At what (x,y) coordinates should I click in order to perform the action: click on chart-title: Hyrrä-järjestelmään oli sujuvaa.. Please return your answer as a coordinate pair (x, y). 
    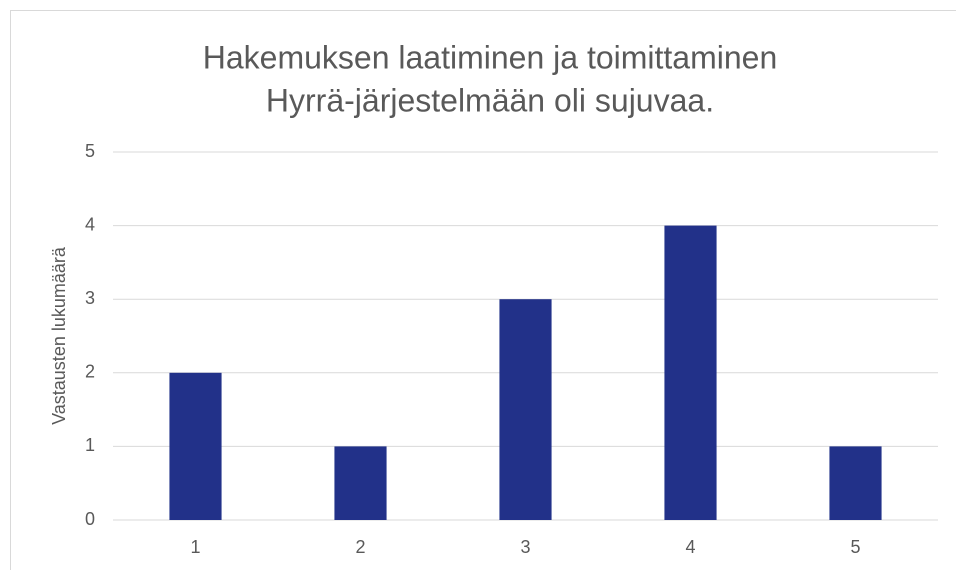
    Looking at the image, I should click on (490, 100).